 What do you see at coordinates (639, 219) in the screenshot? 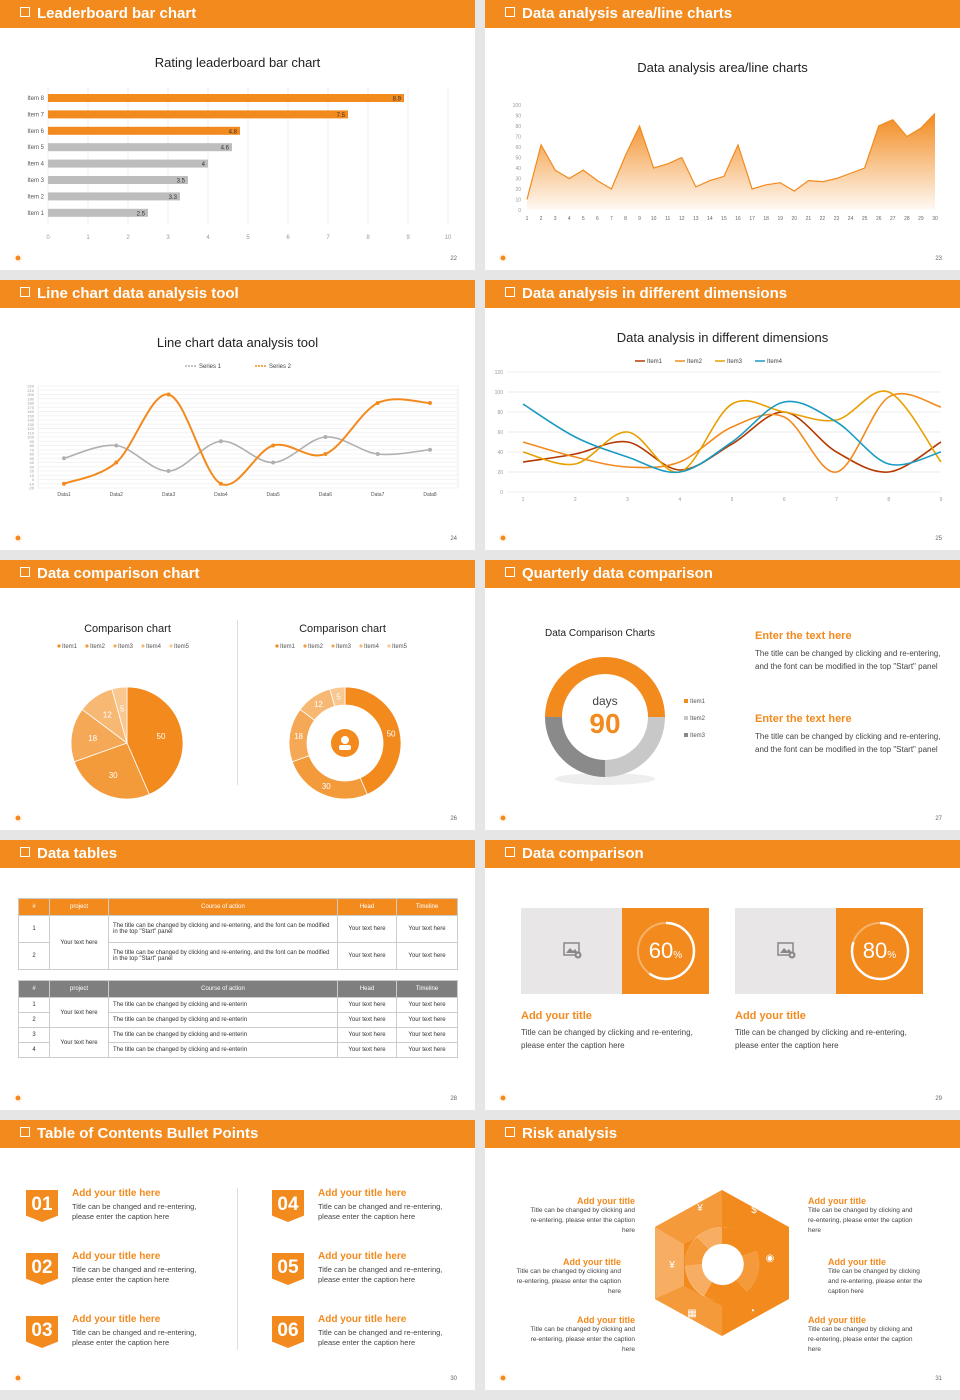
I see `x-tick-label: 9` at bounding box center [639, 219].